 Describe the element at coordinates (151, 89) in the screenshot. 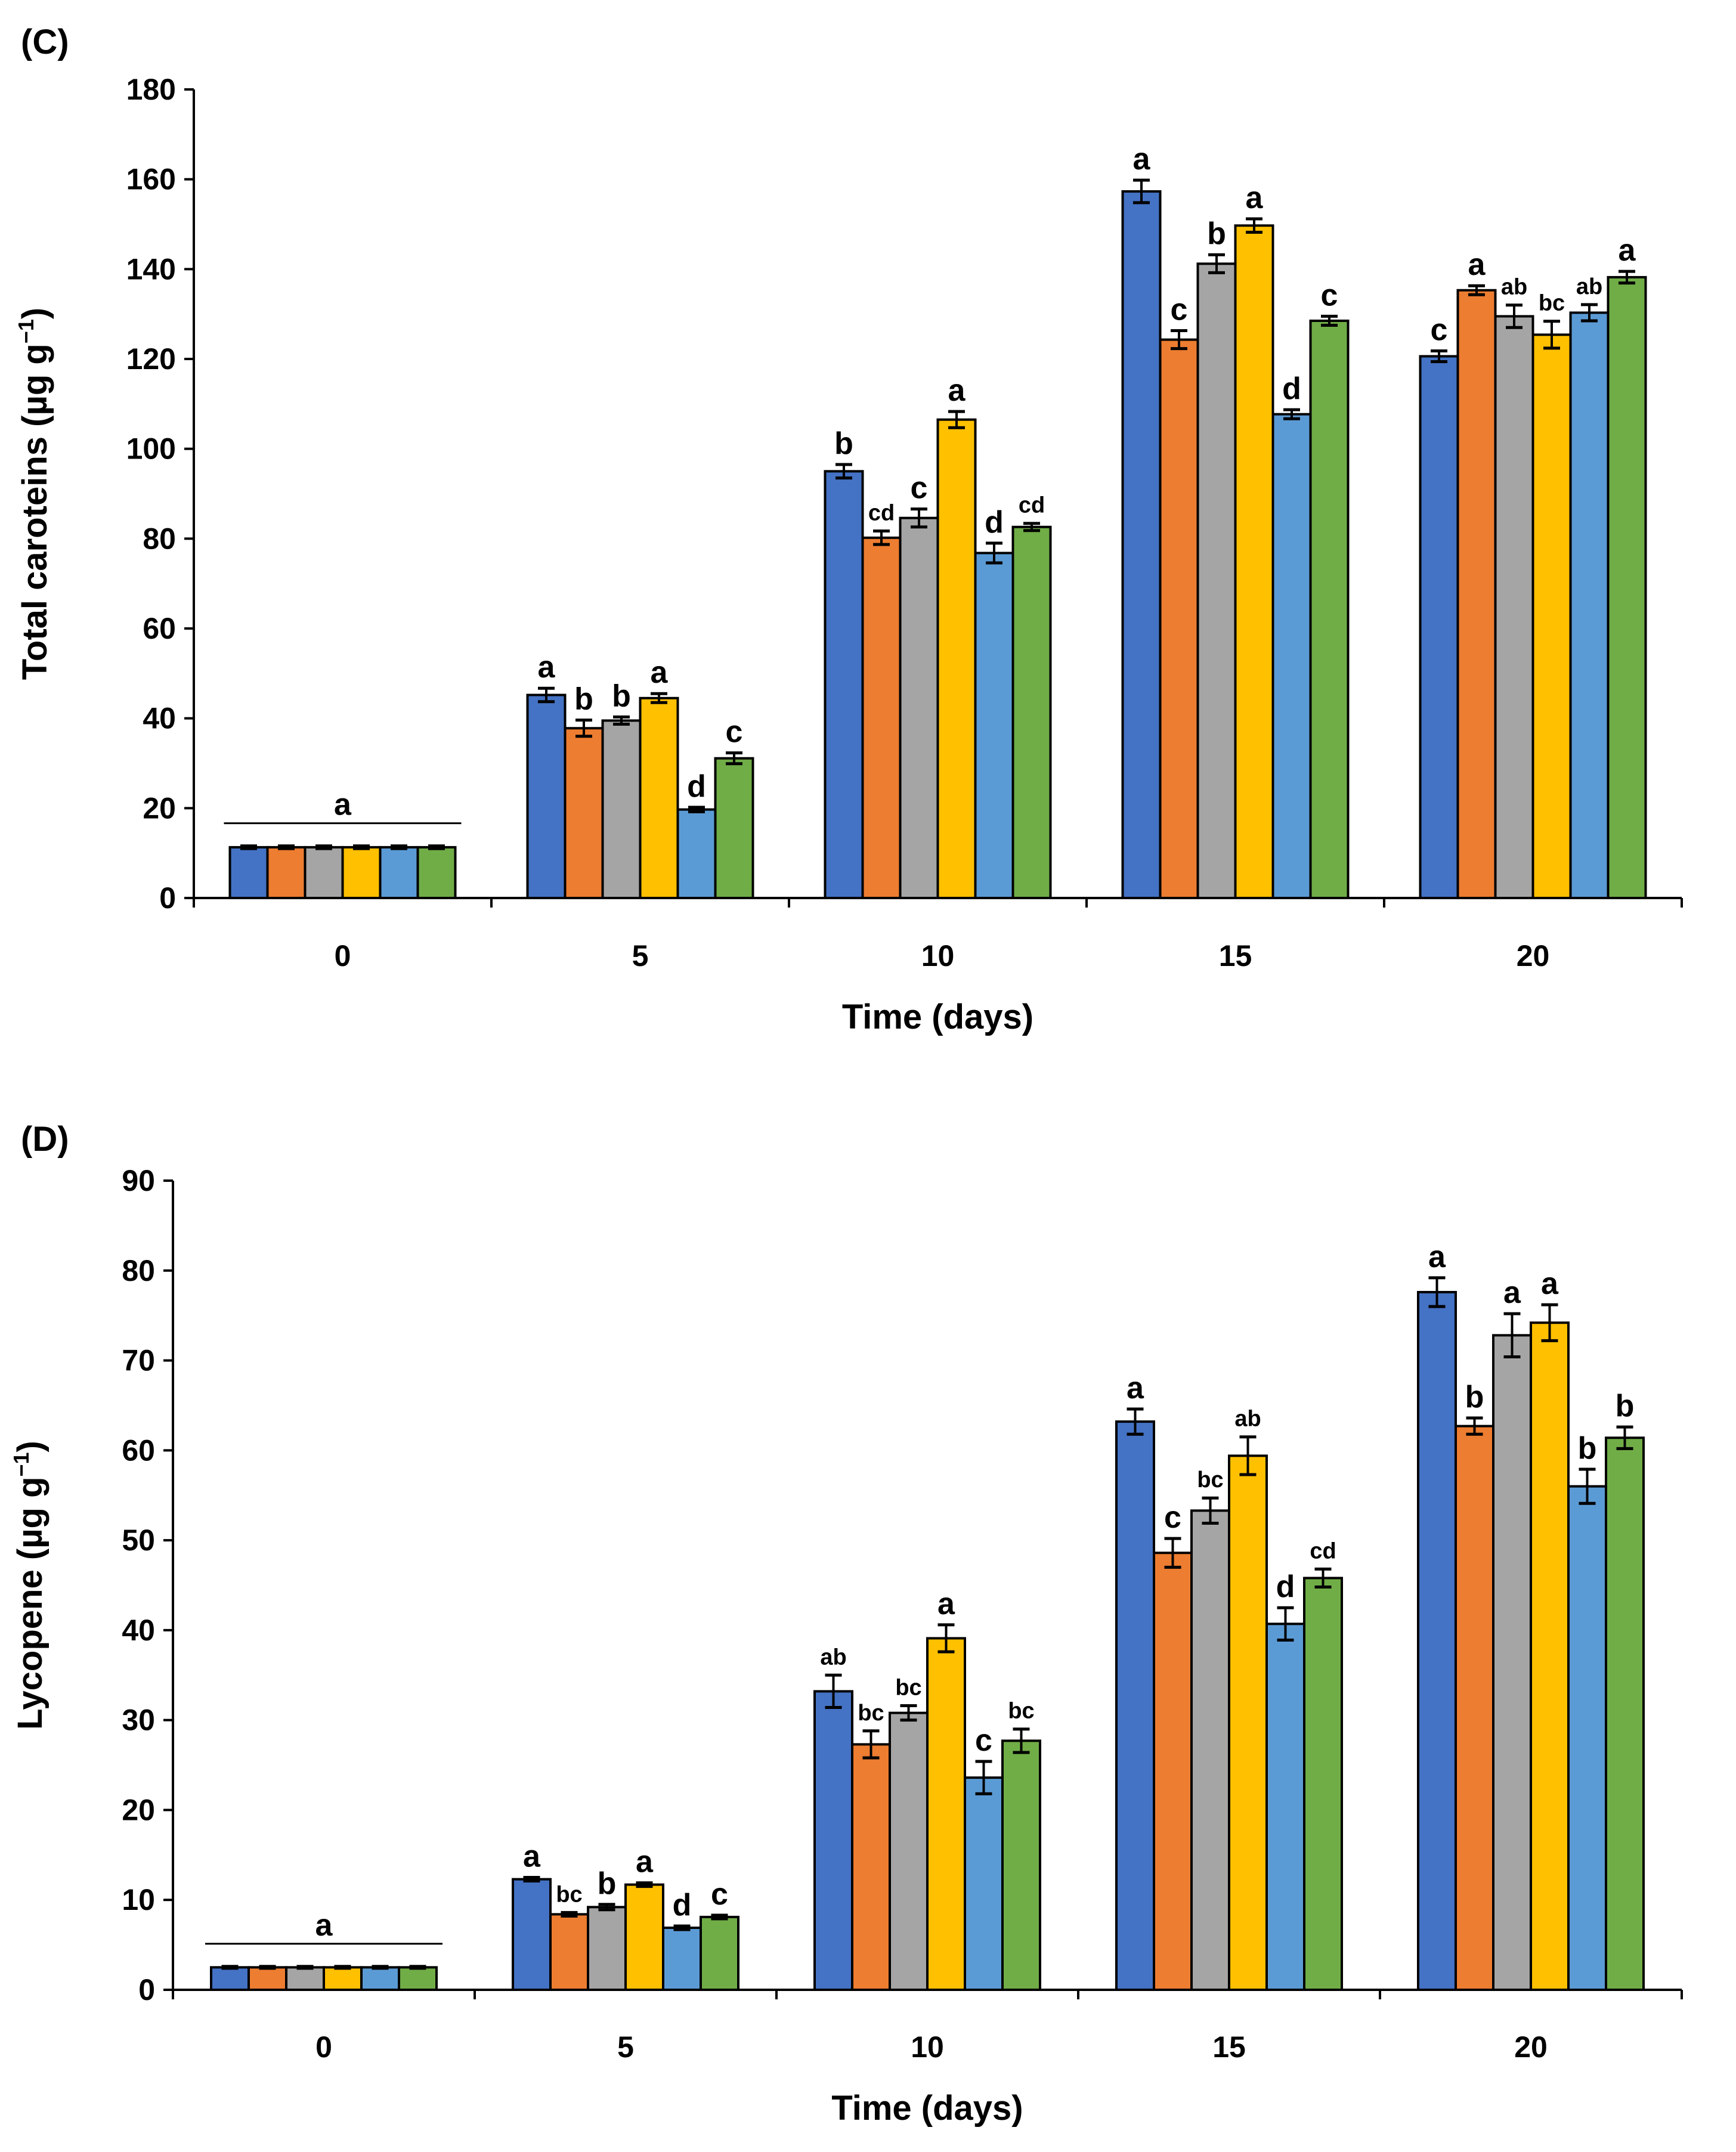

I see `y-tick-label: 180` at that location.